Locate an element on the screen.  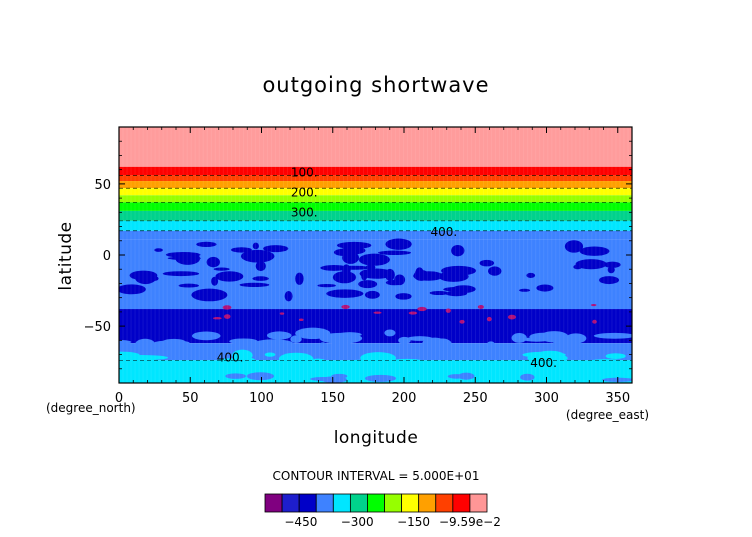
contour-interval-label: CONTOUR INTERVAL = 5.000E+01 is located at coordinates (376, 476).